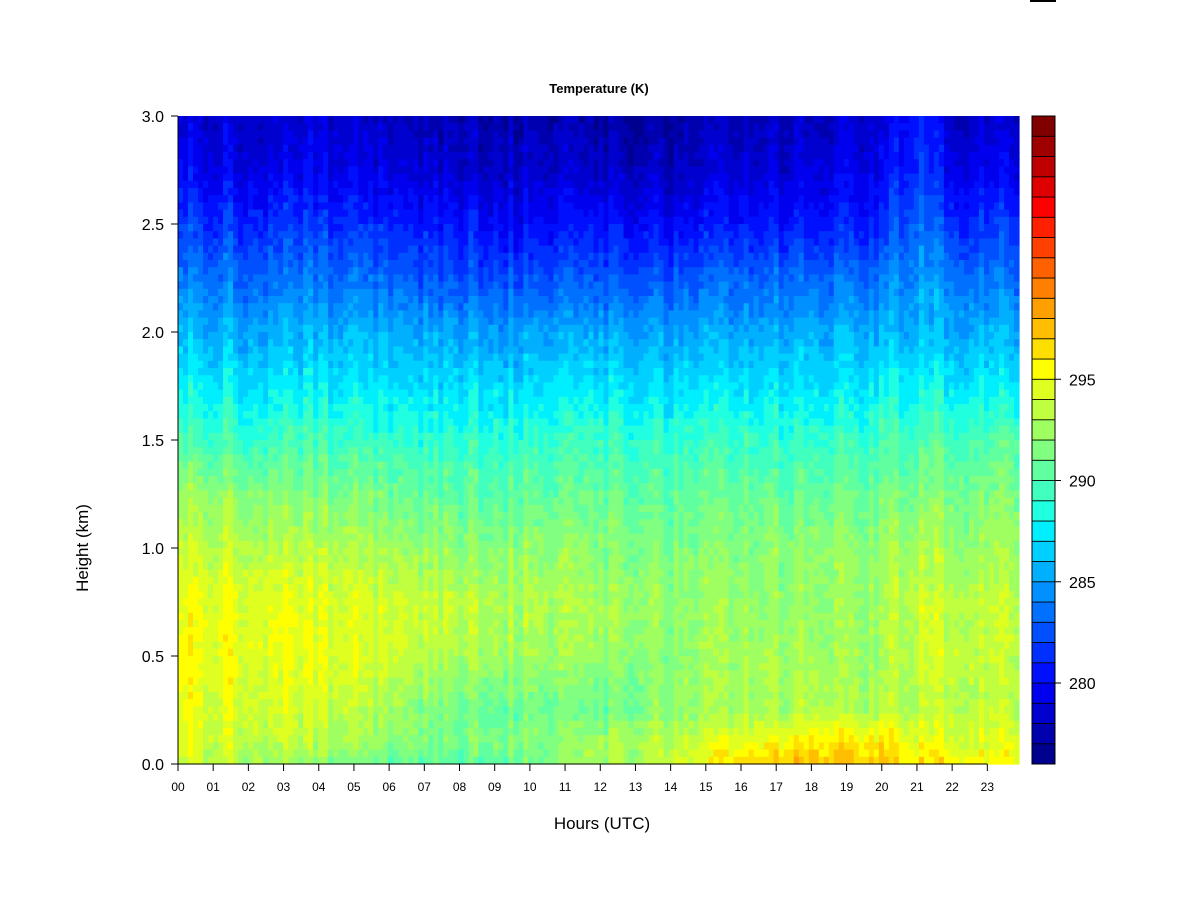  Describe the element at coordinates (598, 88) in the screenshot. I see `chart-title: Temperature (K)` at that location.